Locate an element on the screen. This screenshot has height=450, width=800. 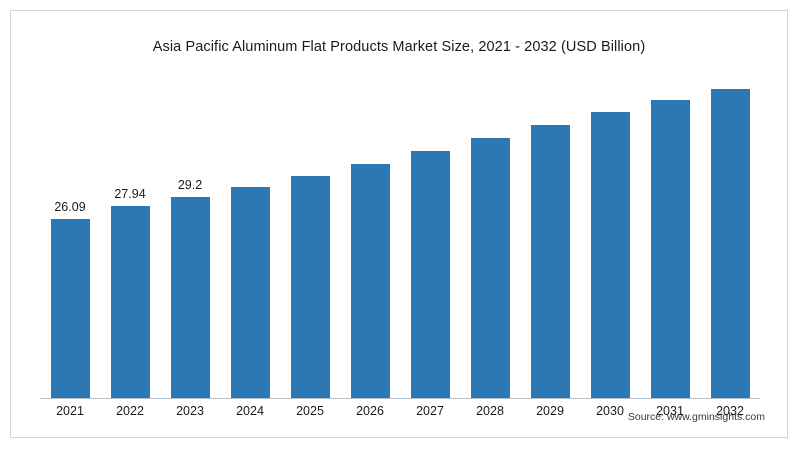
x-axis-tick-2025: 2025 is located at coordinates (310, 411).